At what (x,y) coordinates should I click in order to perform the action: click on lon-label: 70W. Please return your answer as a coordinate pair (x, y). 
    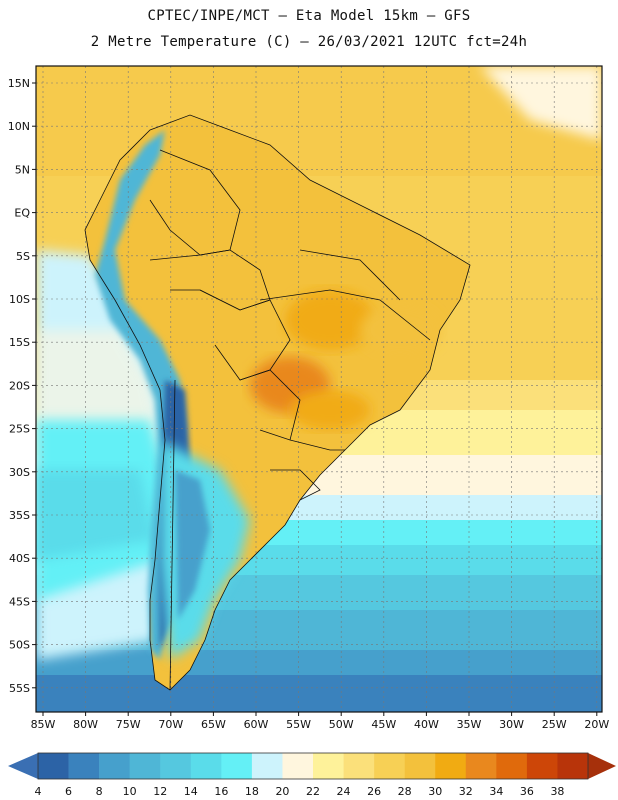
    Looking at the image, I should click on (170, 724).